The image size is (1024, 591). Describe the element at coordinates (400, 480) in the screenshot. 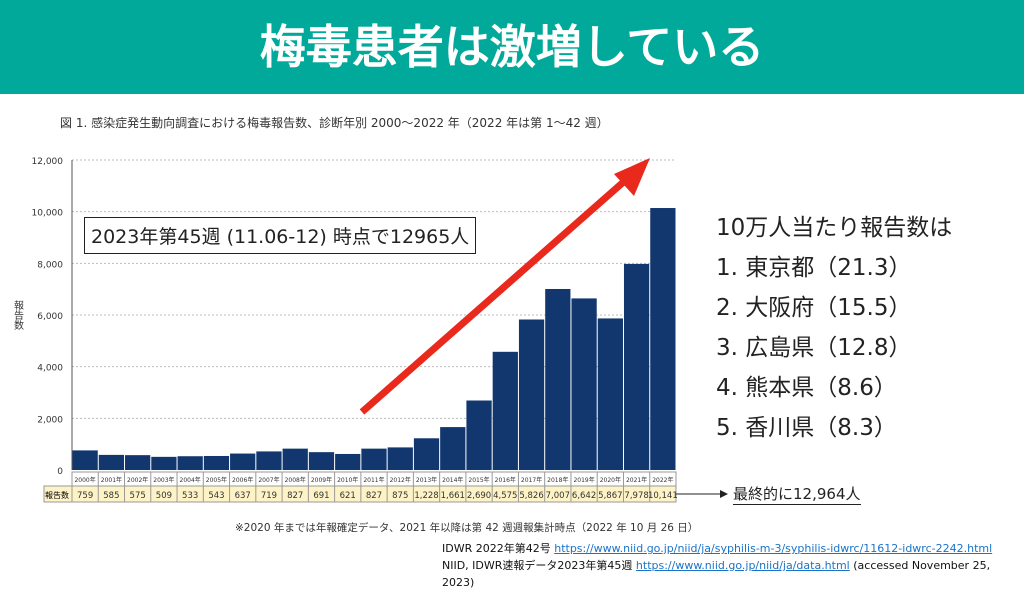

I see `x-tick-label: 2012年` at that location.